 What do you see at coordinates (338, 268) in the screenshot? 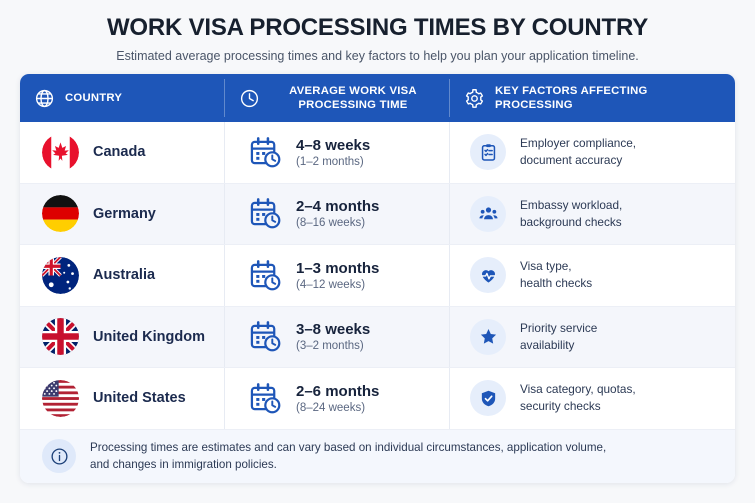
I see `time-primary: 1–3 months` at bounding box center [338, 268].